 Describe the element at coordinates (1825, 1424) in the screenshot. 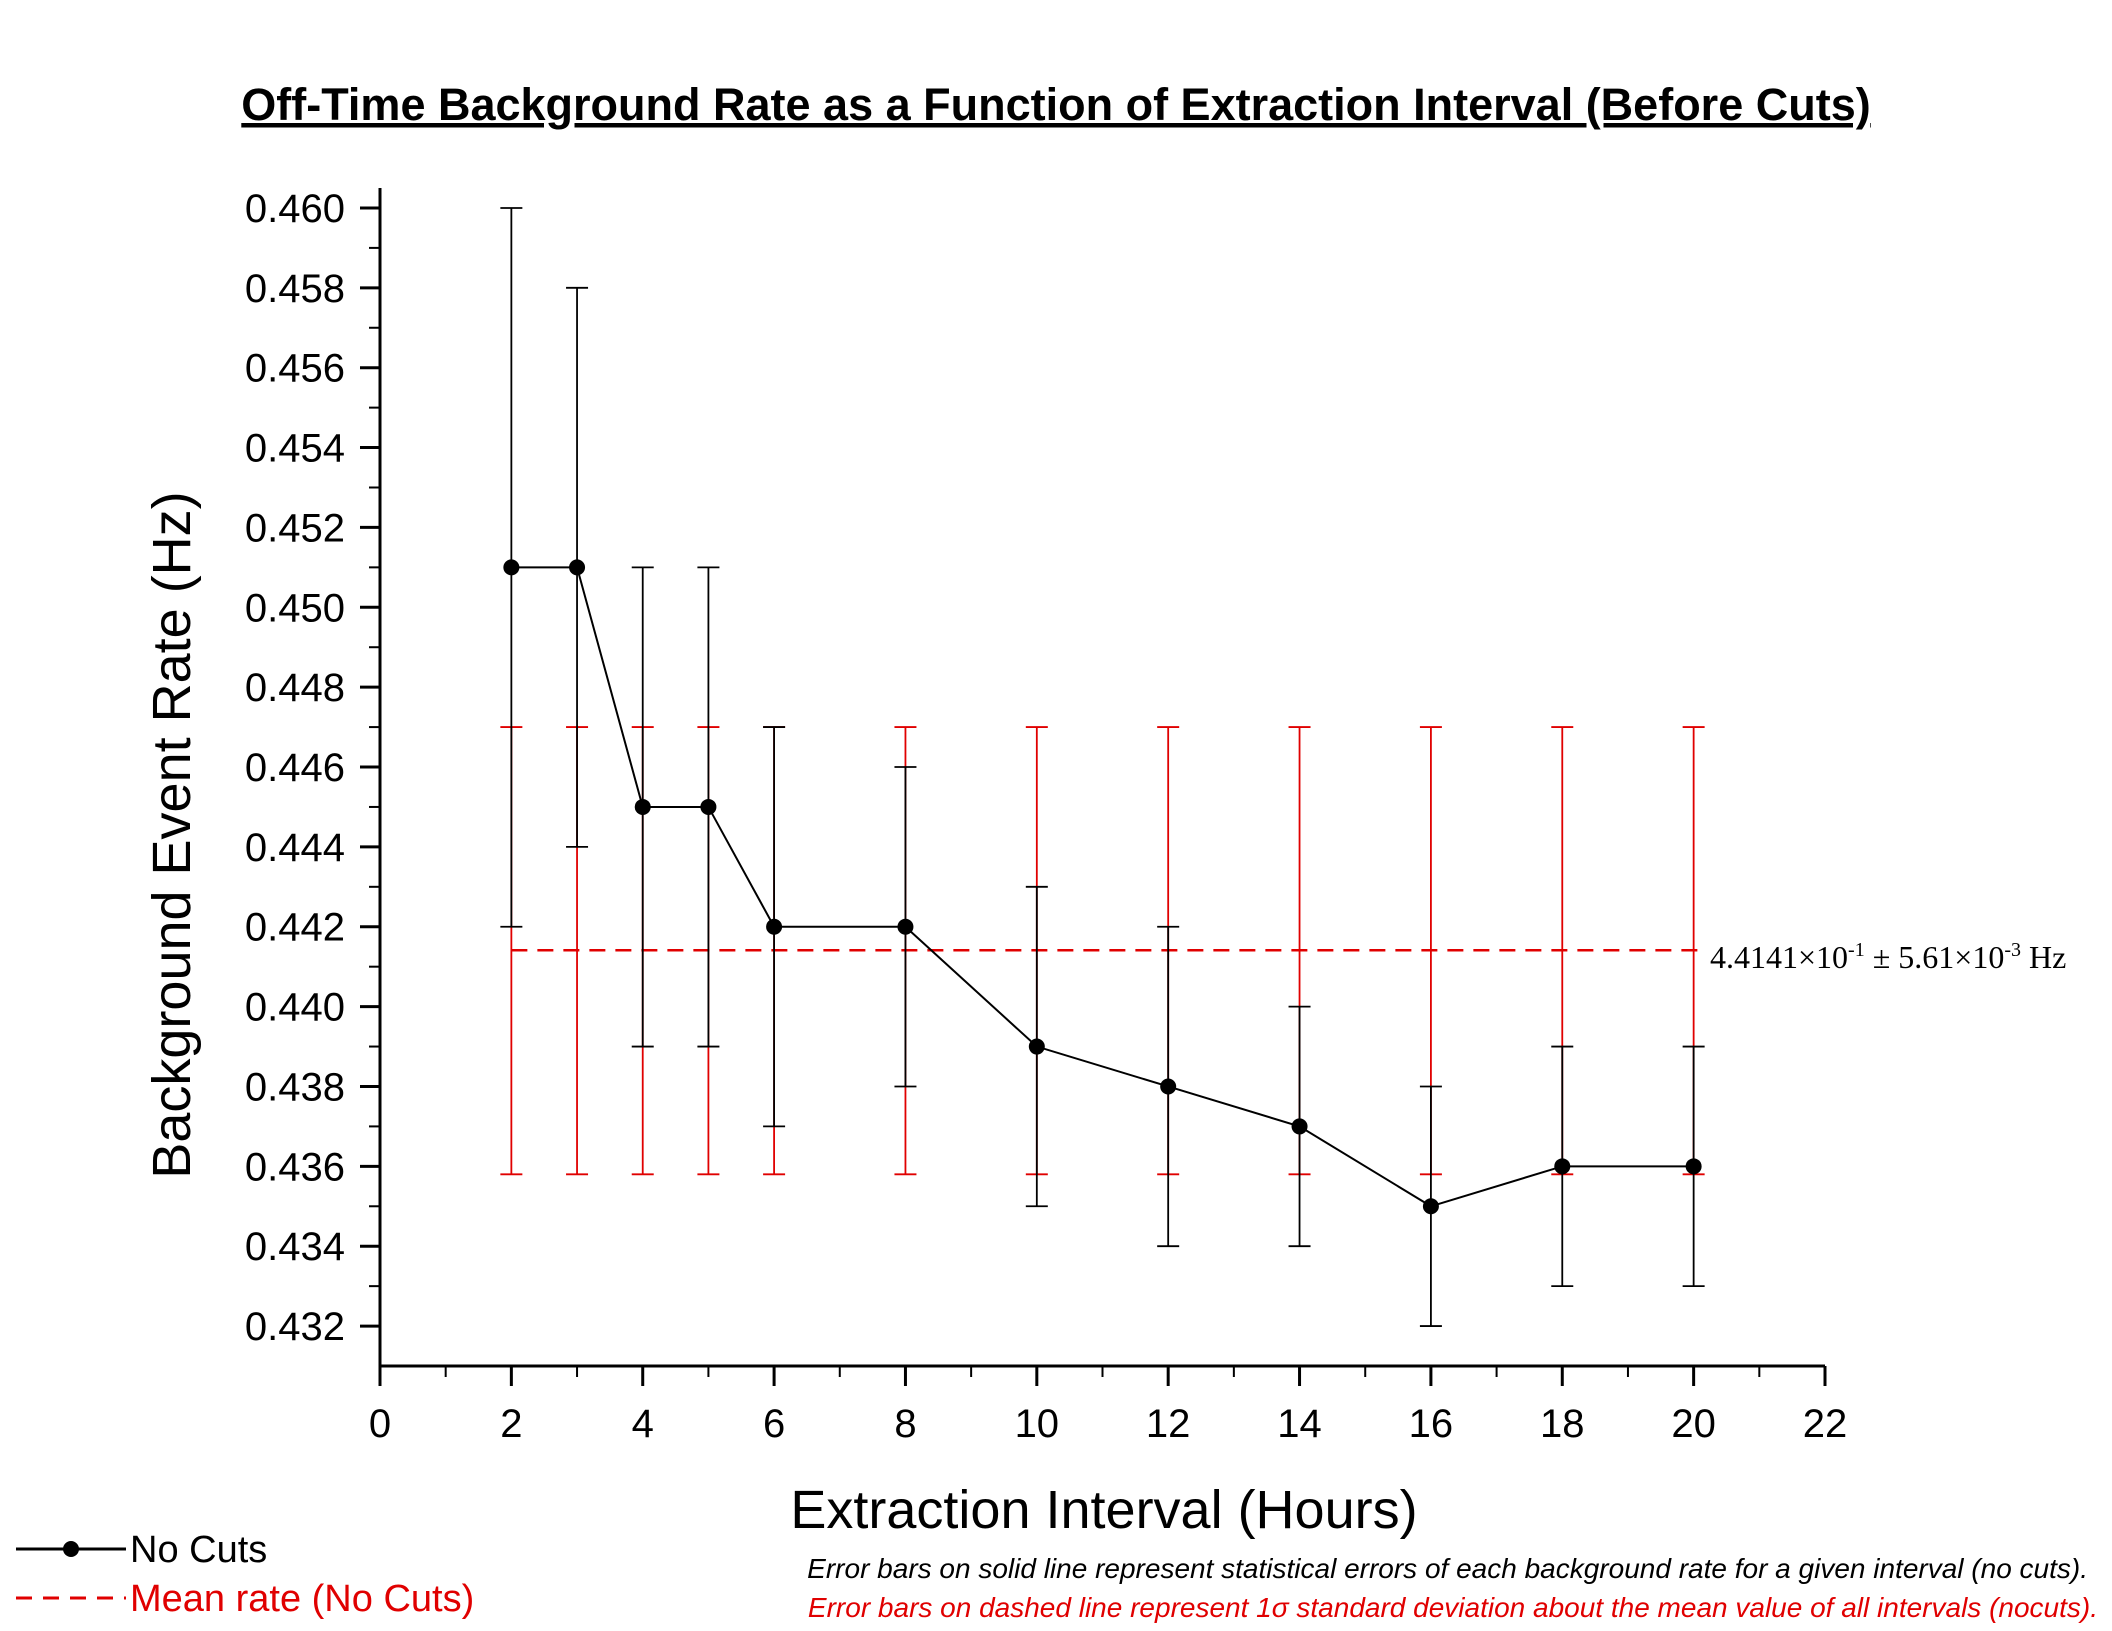

I see `x-tick-label: 22` at that location.